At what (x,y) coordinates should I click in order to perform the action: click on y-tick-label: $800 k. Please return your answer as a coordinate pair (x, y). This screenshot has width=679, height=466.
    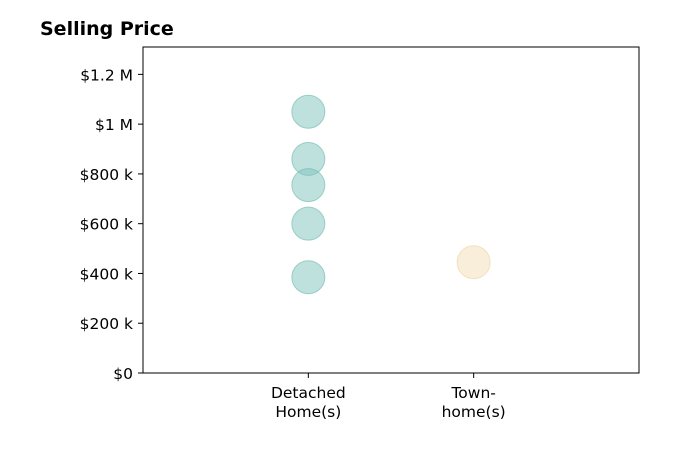
    Looking at the image, I should click on (106, 175).